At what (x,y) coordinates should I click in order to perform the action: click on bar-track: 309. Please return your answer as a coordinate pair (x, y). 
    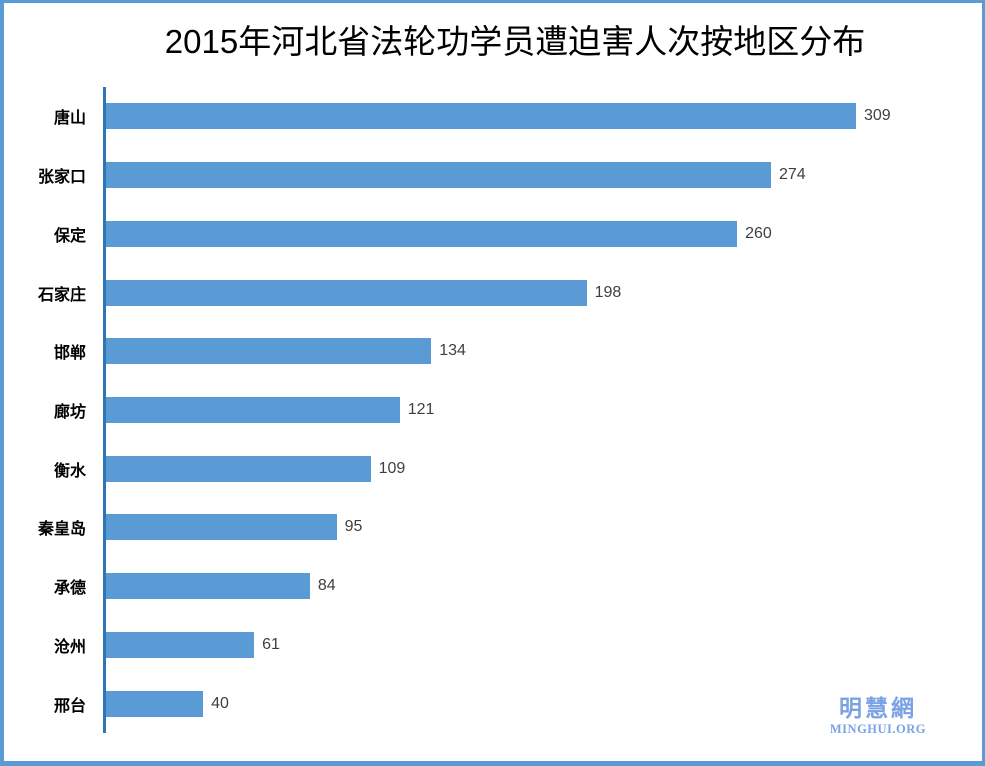
    Looking at the image, I should click on (542, 116).